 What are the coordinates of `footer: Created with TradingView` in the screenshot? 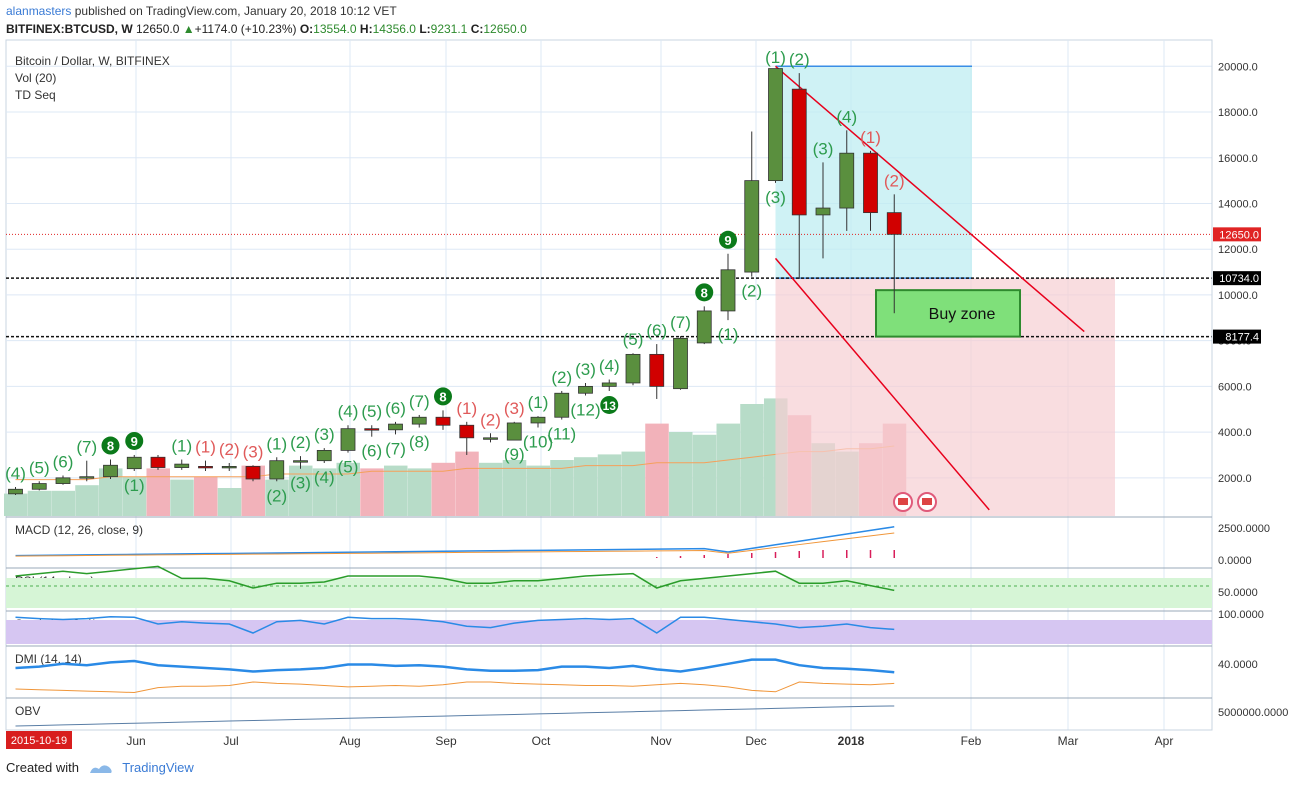 It's located at (100, 767).